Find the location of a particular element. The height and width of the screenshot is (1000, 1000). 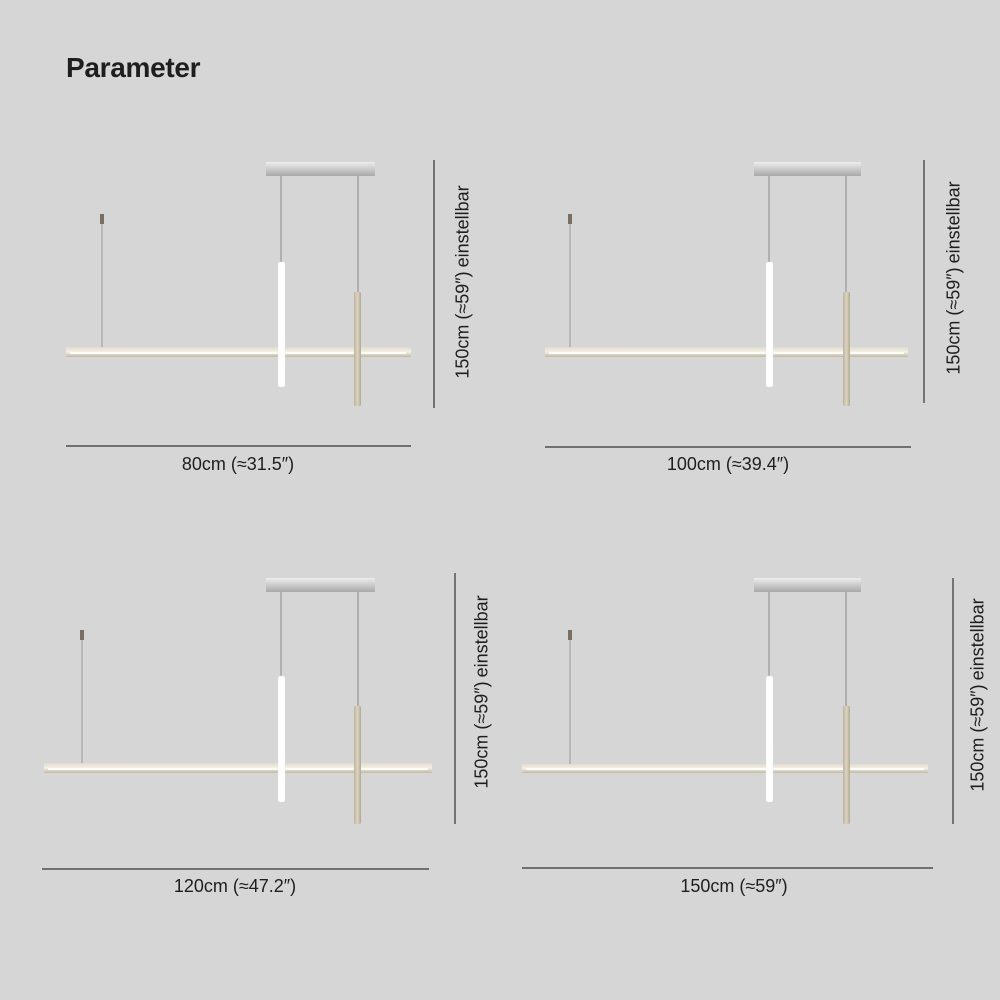

lamp-120cm is located at coordinates (249, 721).